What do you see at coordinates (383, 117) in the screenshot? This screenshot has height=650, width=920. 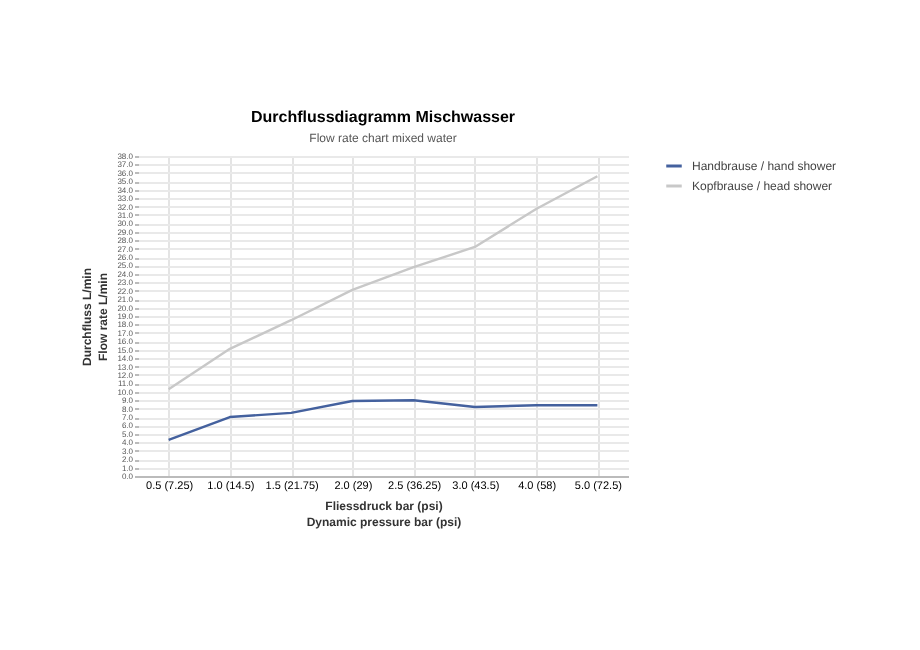 I see `chart-title: Durchflussdiagramm Mischwasser` at bounding box center [383, 117].